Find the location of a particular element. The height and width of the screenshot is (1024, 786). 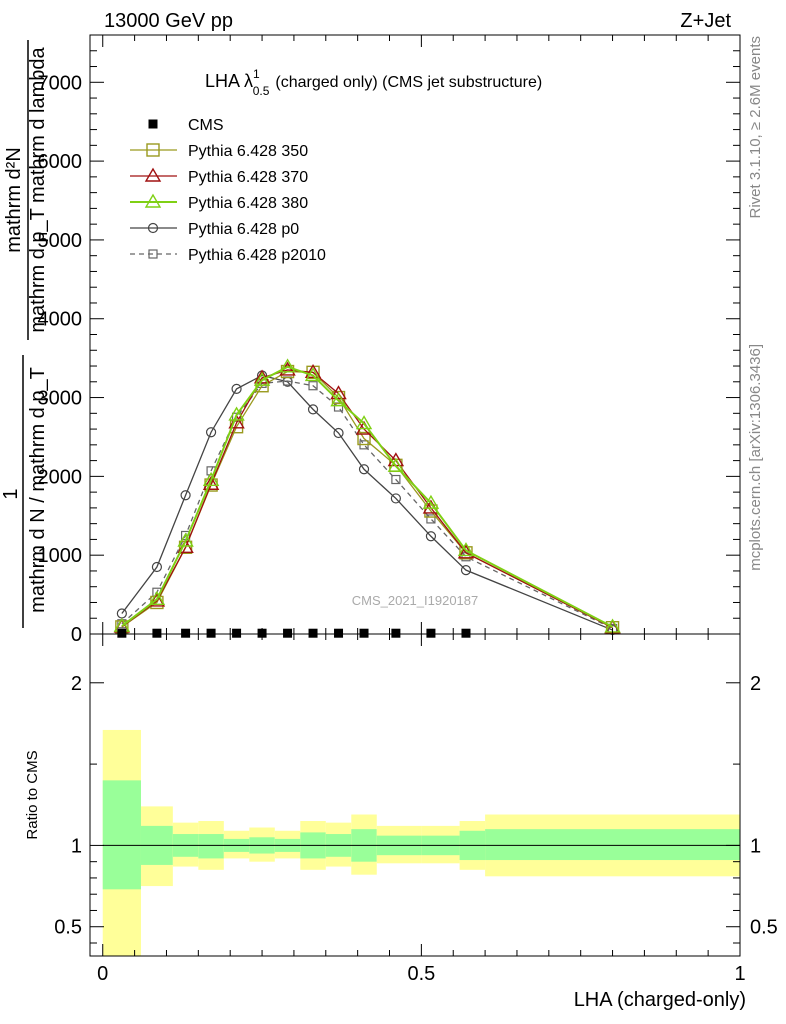

legend-label: Pythia 6.428 p2010 is located at coordinates (257, 255).